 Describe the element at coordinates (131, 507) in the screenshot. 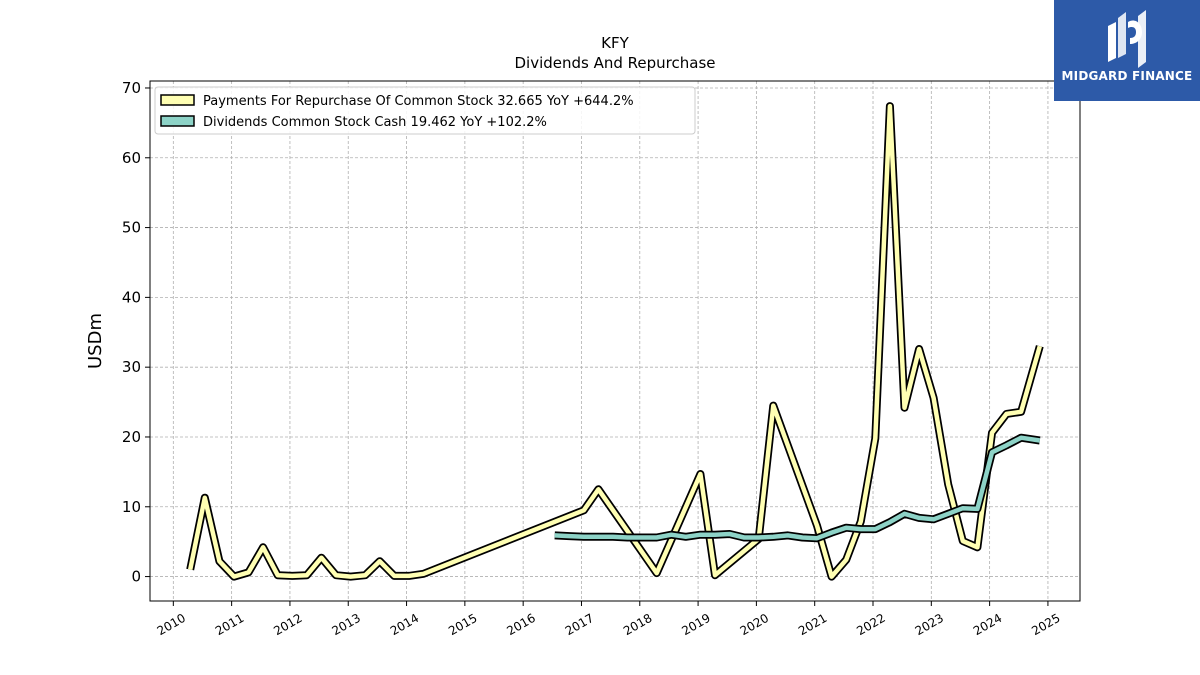

I see `y-tick-label: 10` at that location.